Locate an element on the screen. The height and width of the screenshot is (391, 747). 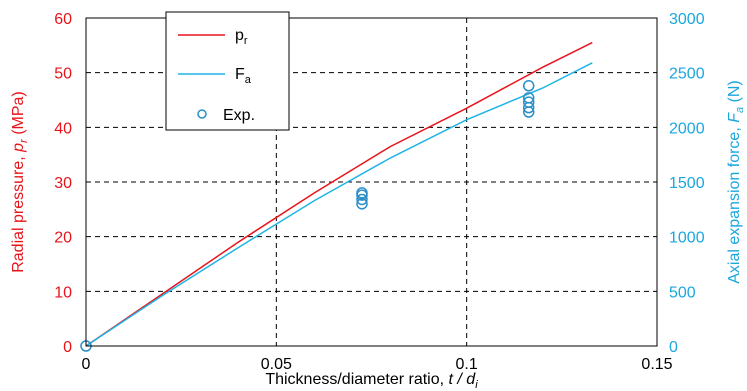
legend-label-exp: Exp. is located at coordinates (239, 115).